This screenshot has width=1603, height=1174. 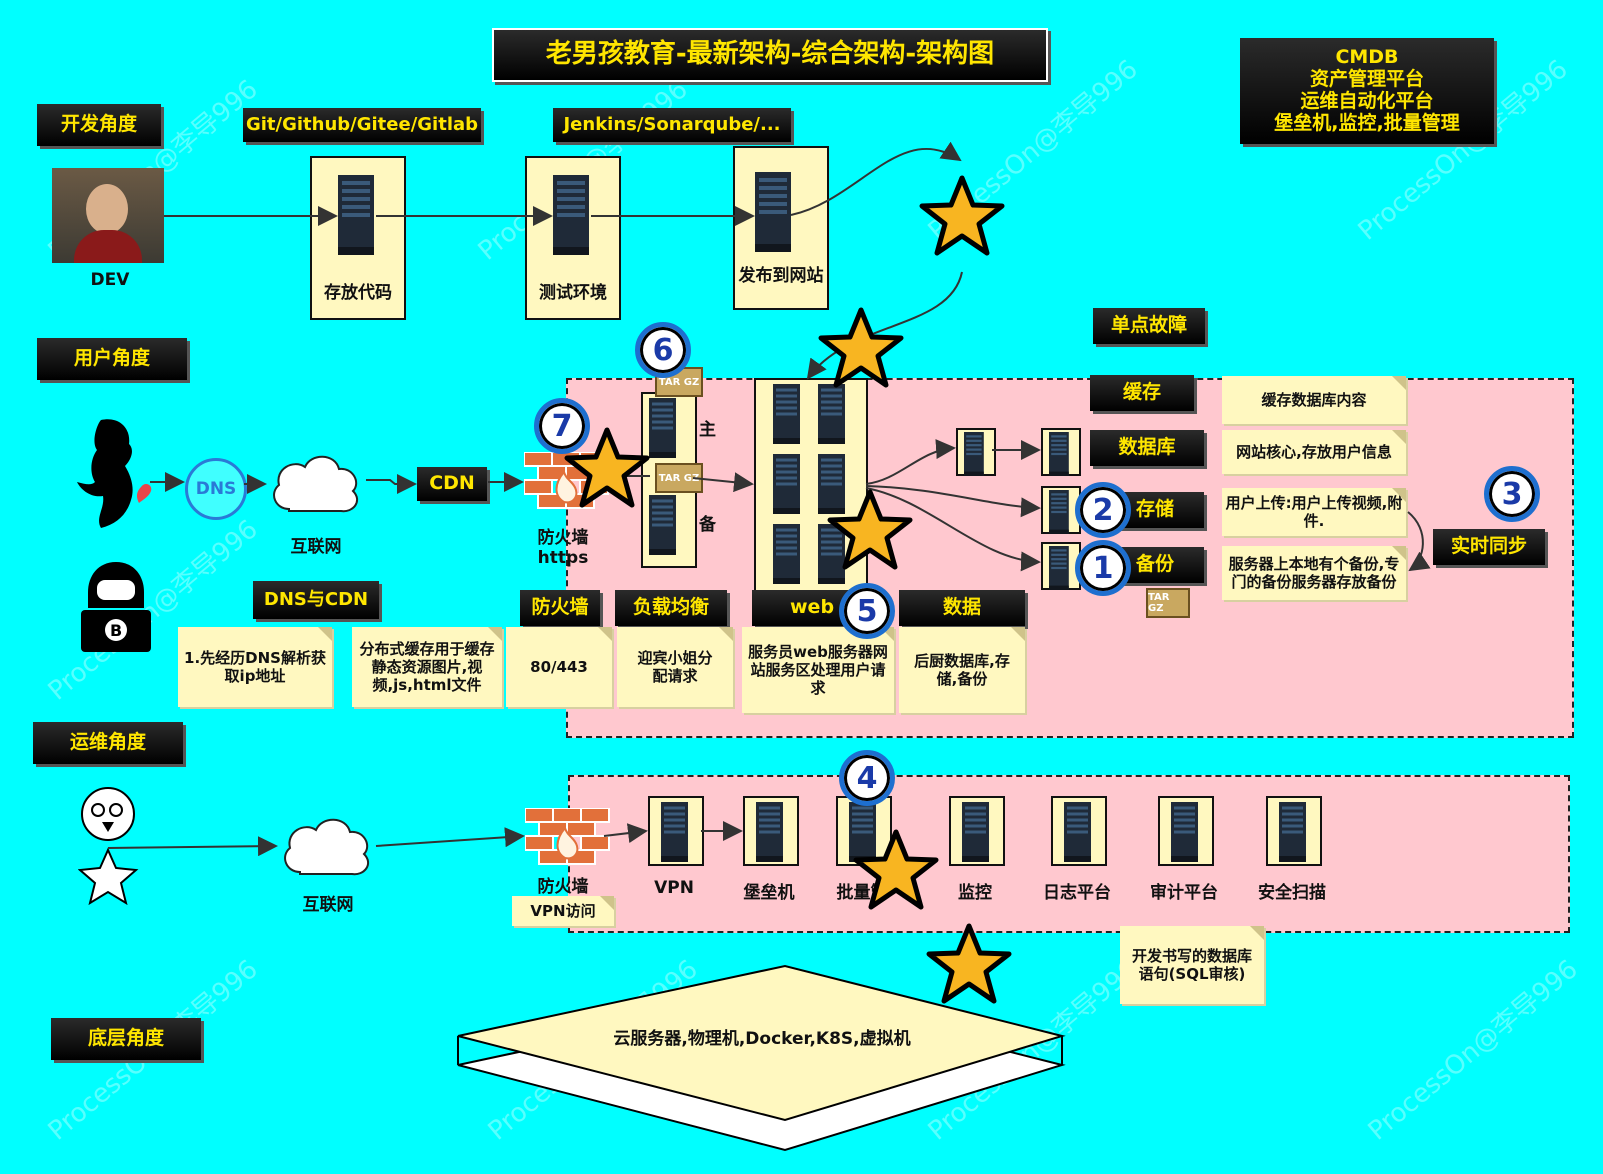 What do you see at coordinates (562, 426) in the screenshot?
I see `marker-circle: 7` at bounding box center [562, 426].